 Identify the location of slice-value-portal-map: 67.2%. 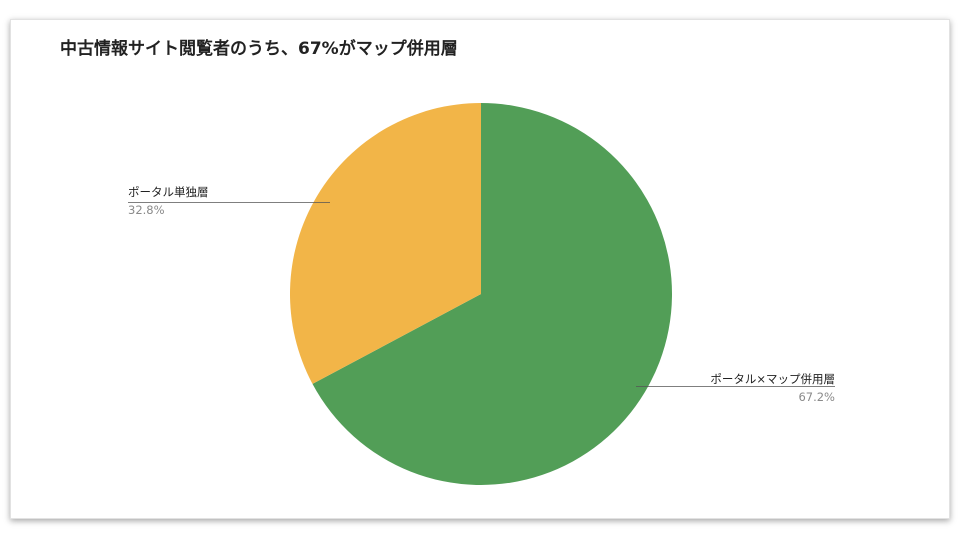
(816, 397).